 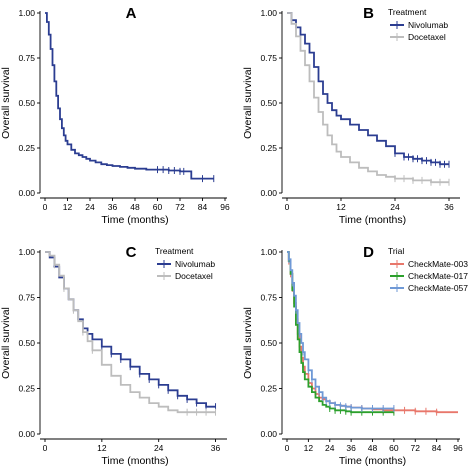 I want to click on legend-label: CheckMate-057, so click(x=438, y=288).